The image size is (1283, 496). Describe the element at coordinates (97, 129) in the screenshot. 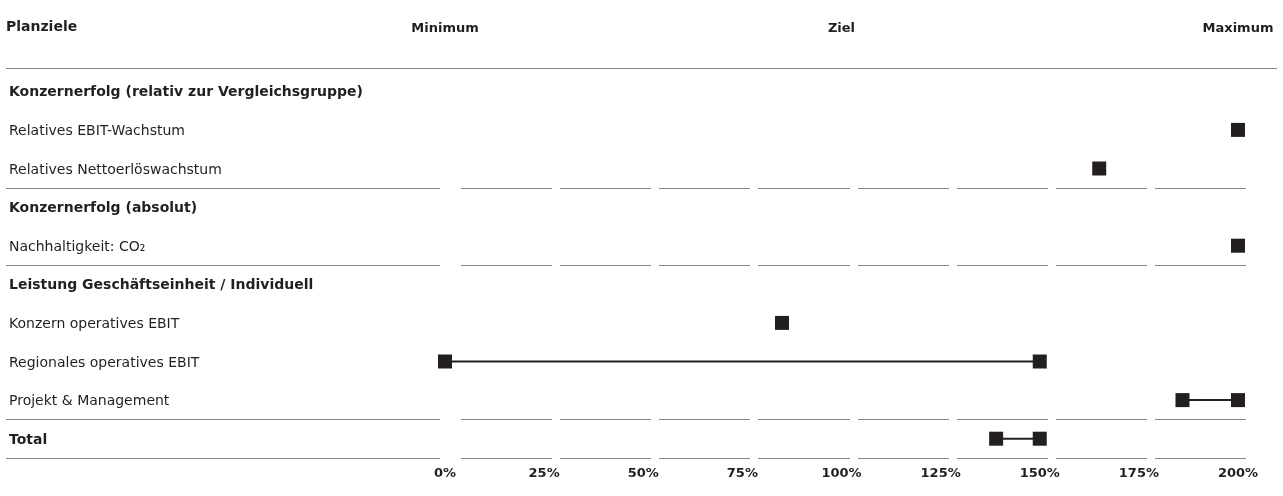

I see `y-tick-label: Relatives EBIT-Wachstum` at that location.